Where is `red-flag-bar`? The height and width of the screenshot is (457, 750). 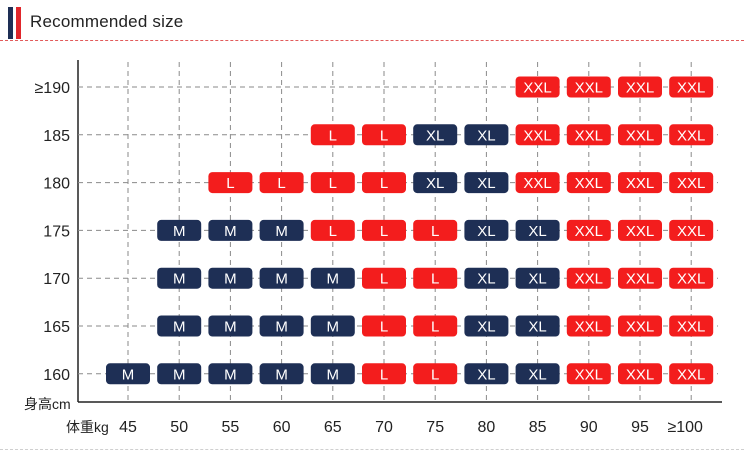 red-flag-bar is located at coordinates (18, 23).